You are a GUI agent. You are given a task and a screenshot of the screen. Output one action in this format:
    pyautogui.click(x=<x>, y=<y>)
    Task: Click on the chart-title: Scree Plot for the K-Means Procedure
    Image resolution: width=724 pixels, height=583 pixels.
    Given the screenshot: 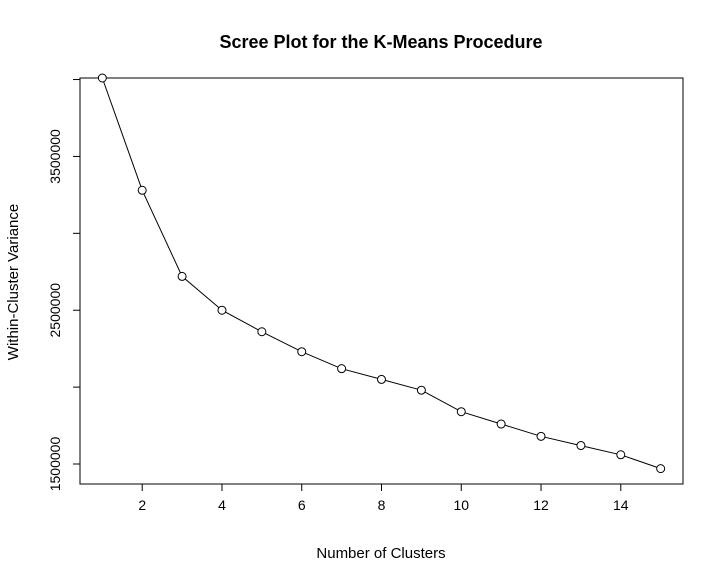 What is the action you would take?
    pyautogui.click(x=380, y=42)
    